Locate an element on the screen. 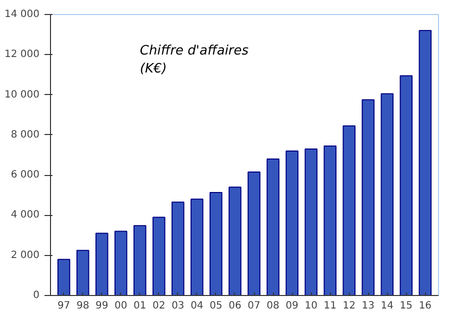 The height and width of the screenshot is (321, 450). x-tick-label: 06 is located at coordinates (235, 306).